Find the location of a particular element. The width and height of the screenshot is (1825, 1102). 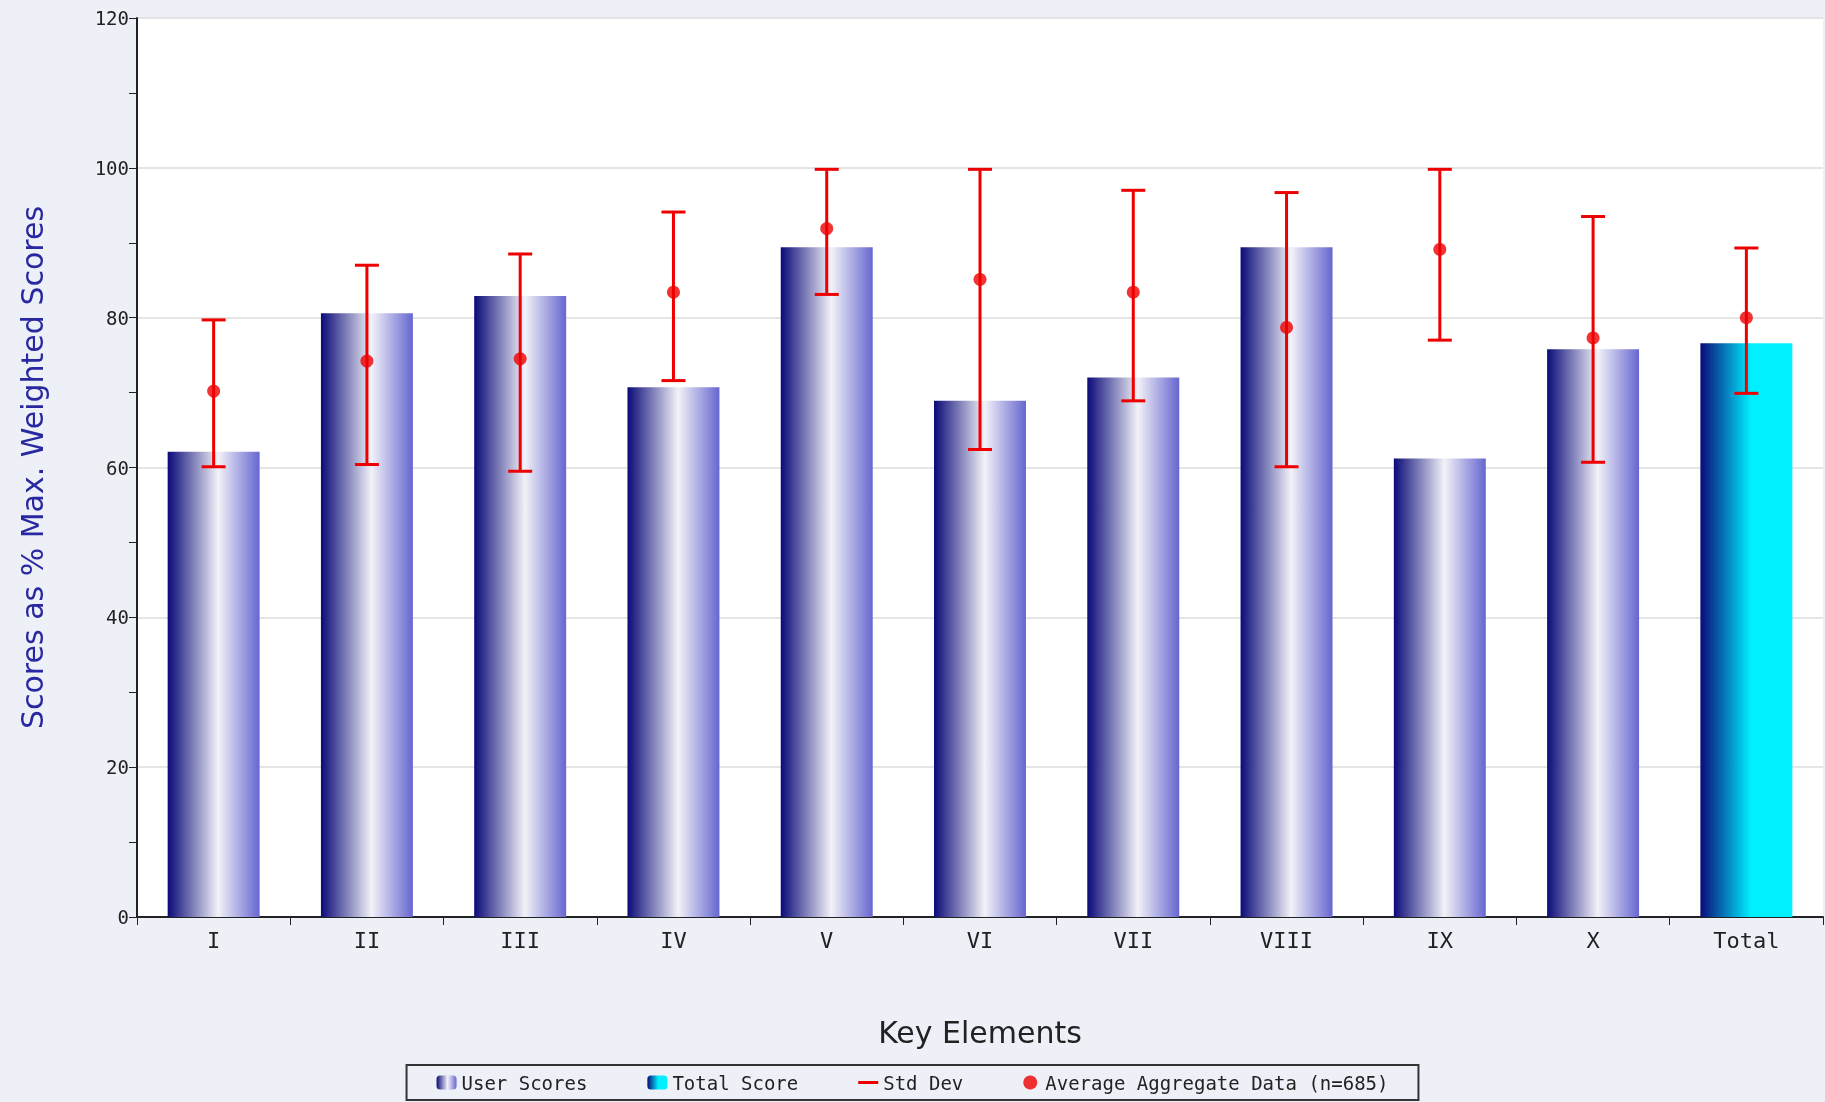

x-tick-label: VI is located at coordinates (980, 940).